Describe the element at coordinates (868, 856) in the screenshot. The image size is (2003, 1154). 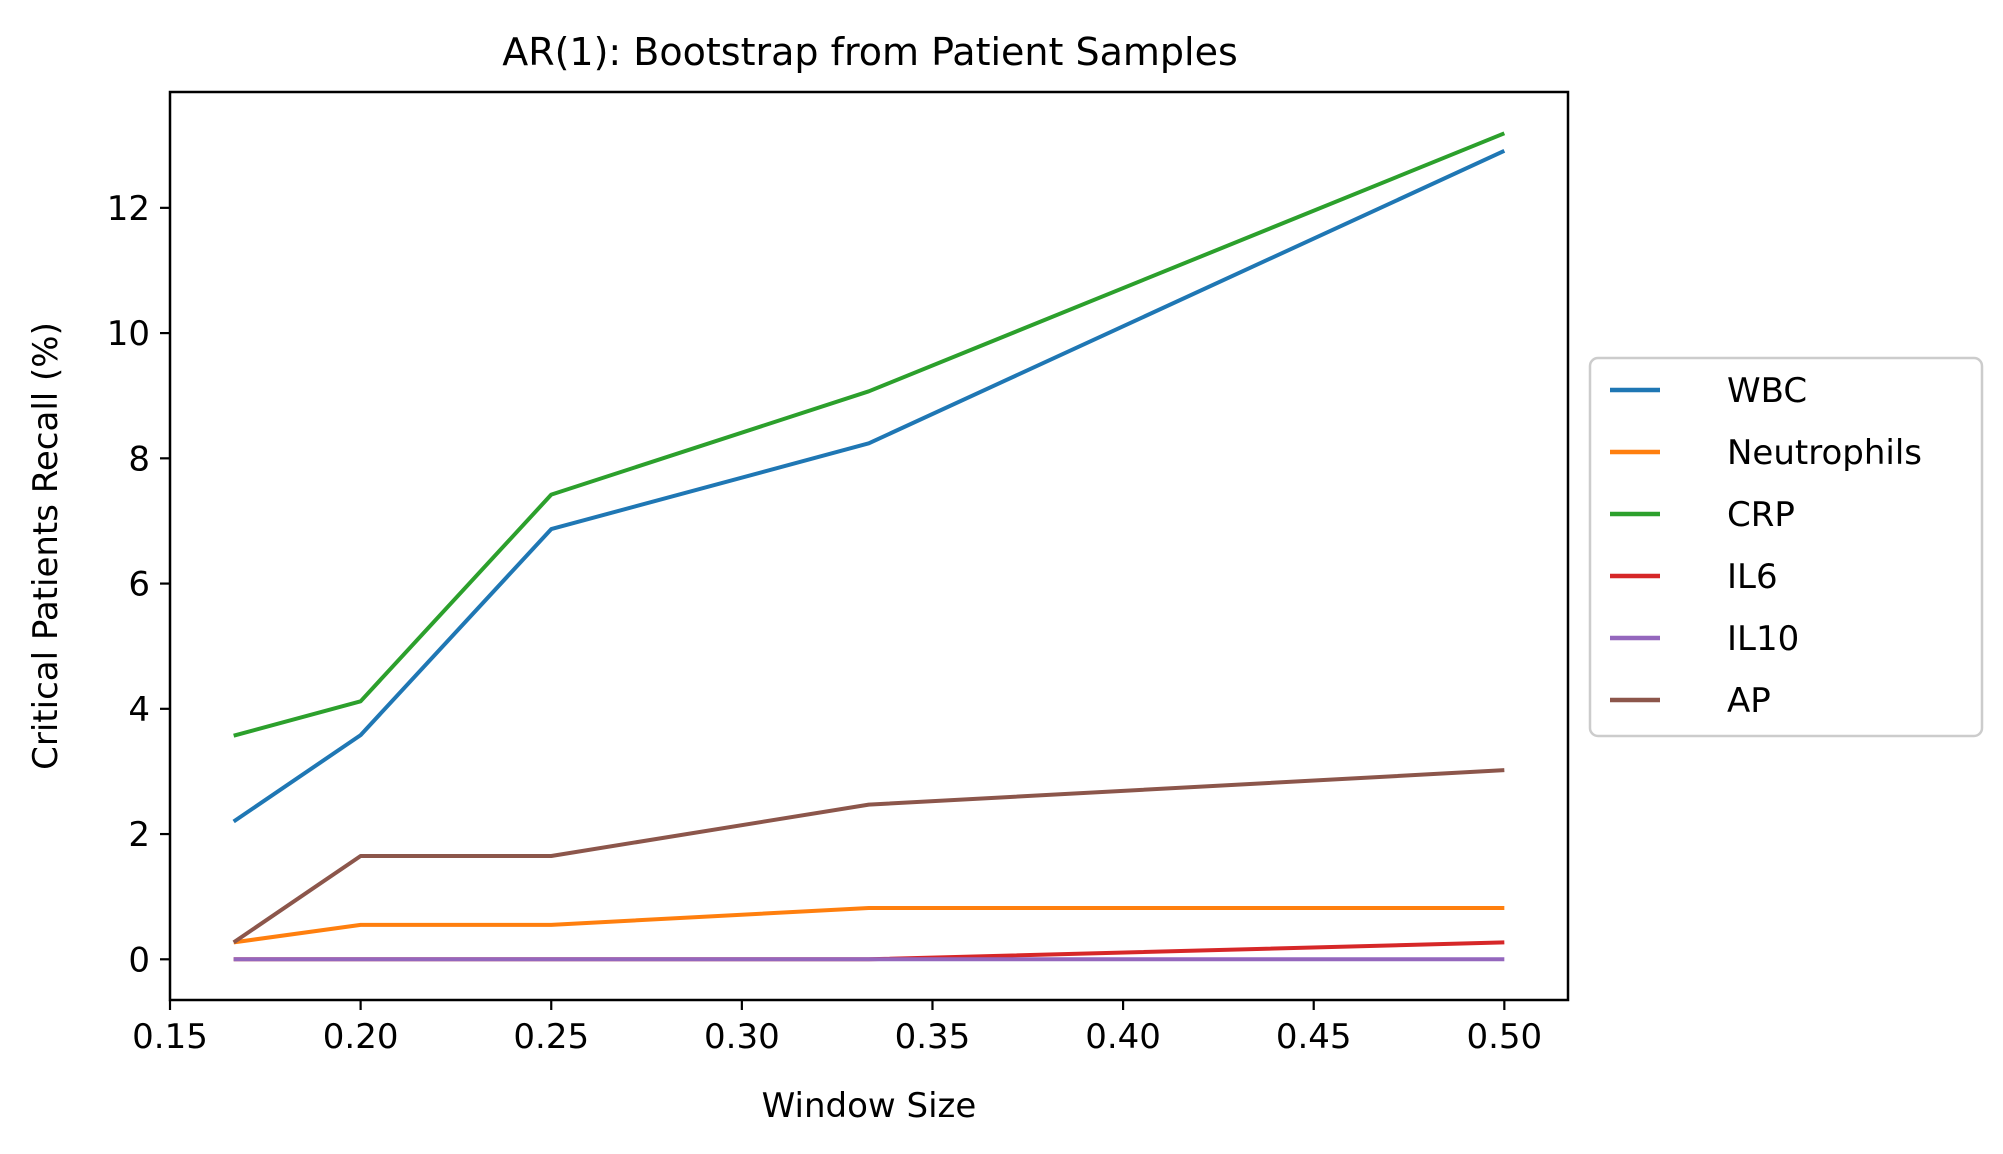
I see `series-line-ap` at that location.